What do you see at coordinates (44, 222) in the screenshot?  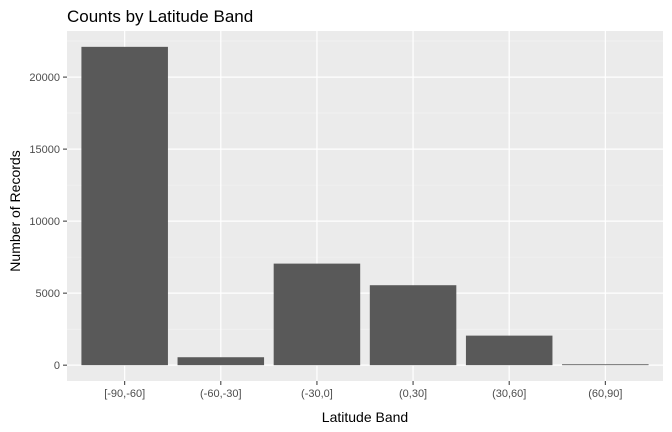 I see `y-tick-label: 10000` at bounding box center [44, 222].